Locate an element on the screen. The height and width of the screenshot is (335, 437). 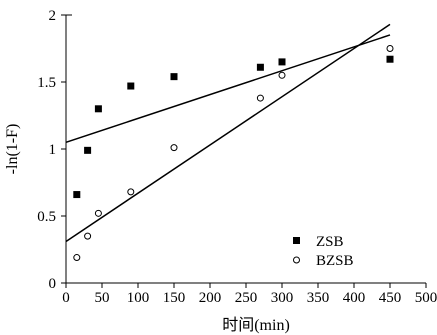
x-tick-label: 450 is located at coordinates (390, 298).